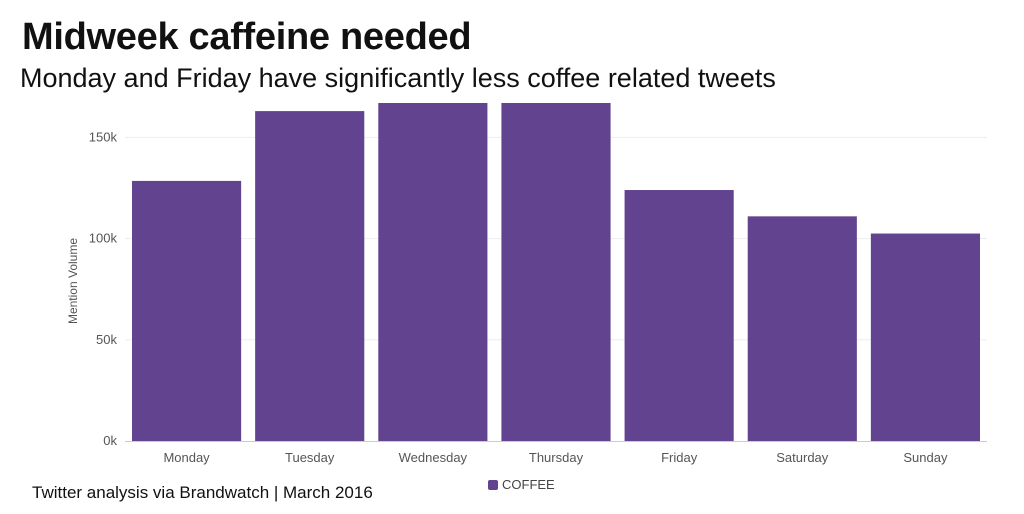 This screenshot has height=514, width=1024. What do you see at coordinates (106, 339) in the screenshot?
I see `y-tick-label: 50k` at bounding box center [106, 339].